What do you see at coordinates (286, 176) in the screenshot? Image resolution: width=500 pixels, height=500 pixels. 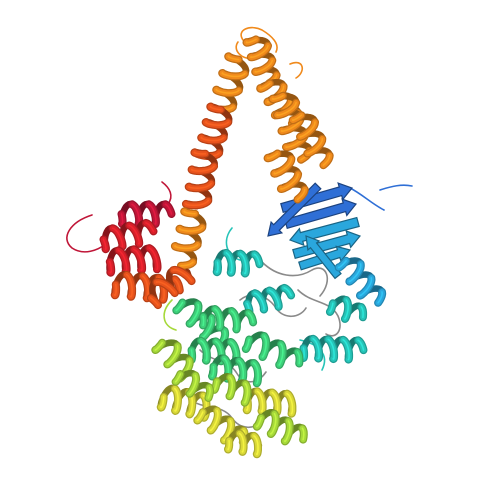 I see `helix-right-arm` at bounding box center [286, 176].